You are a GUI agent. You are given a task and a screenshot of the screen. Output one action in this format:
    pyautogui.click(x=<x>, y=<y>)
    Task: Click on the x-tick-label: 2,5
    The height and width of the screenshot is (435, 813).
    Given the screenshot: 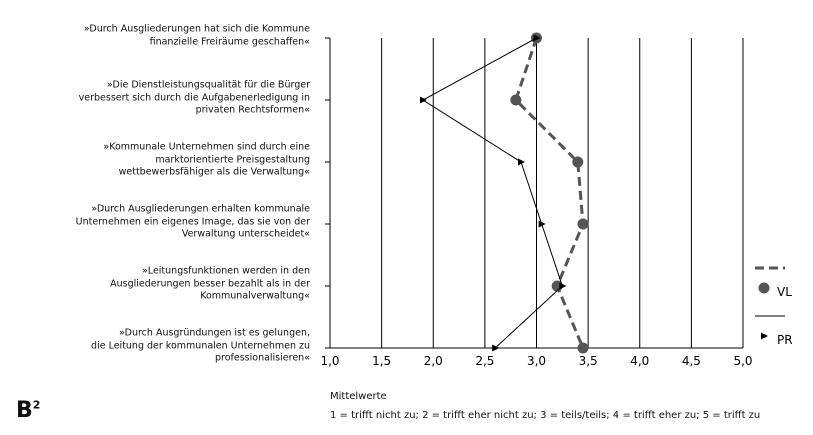 What is the action you would take?
    pyautogui.click(x=484, y=361)
    